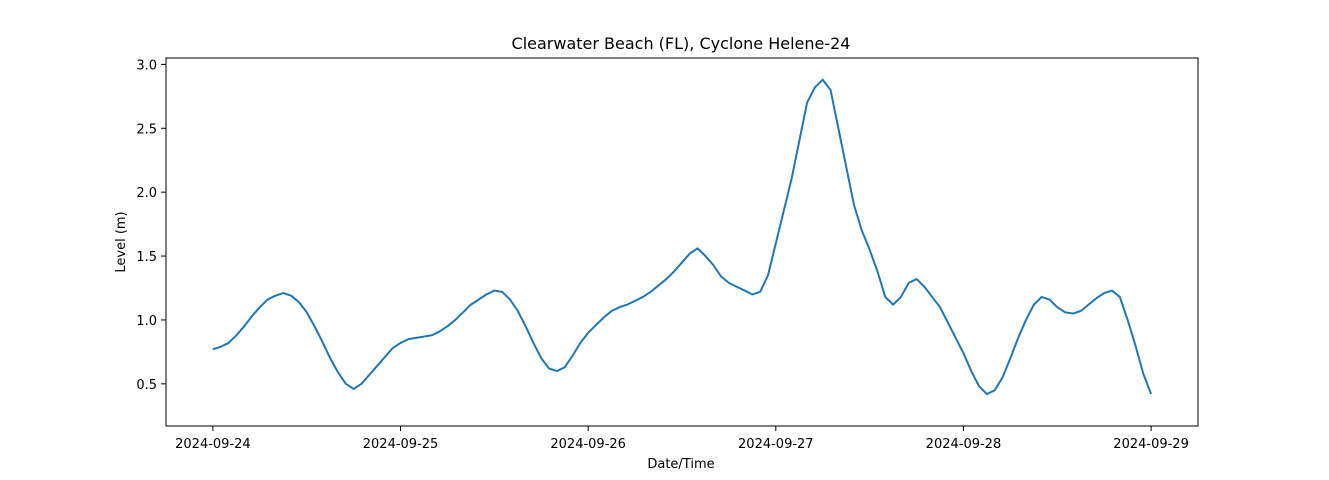 The image size is (1329, 480). What do you see at coordinates (588, 444) in the screenshot?
I see `x-tick-label: 2024-09-26` at bounding box center [588, 444].